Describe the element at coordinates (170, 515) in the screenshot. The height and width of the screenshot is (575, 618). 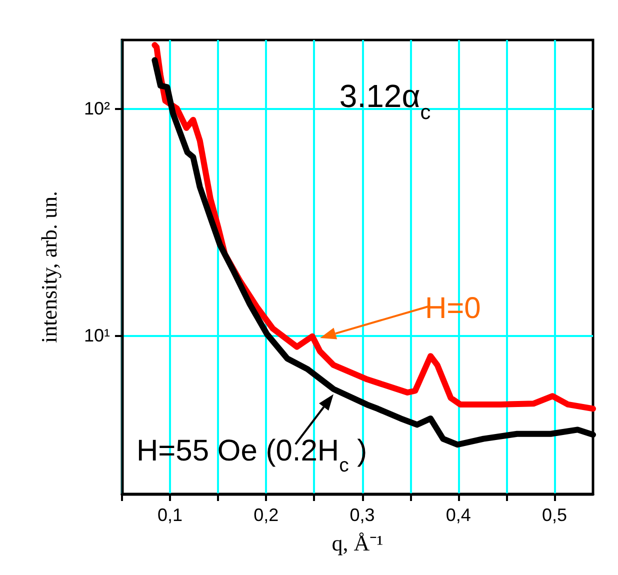
I see `x-tick-label: 0,1` at that location.